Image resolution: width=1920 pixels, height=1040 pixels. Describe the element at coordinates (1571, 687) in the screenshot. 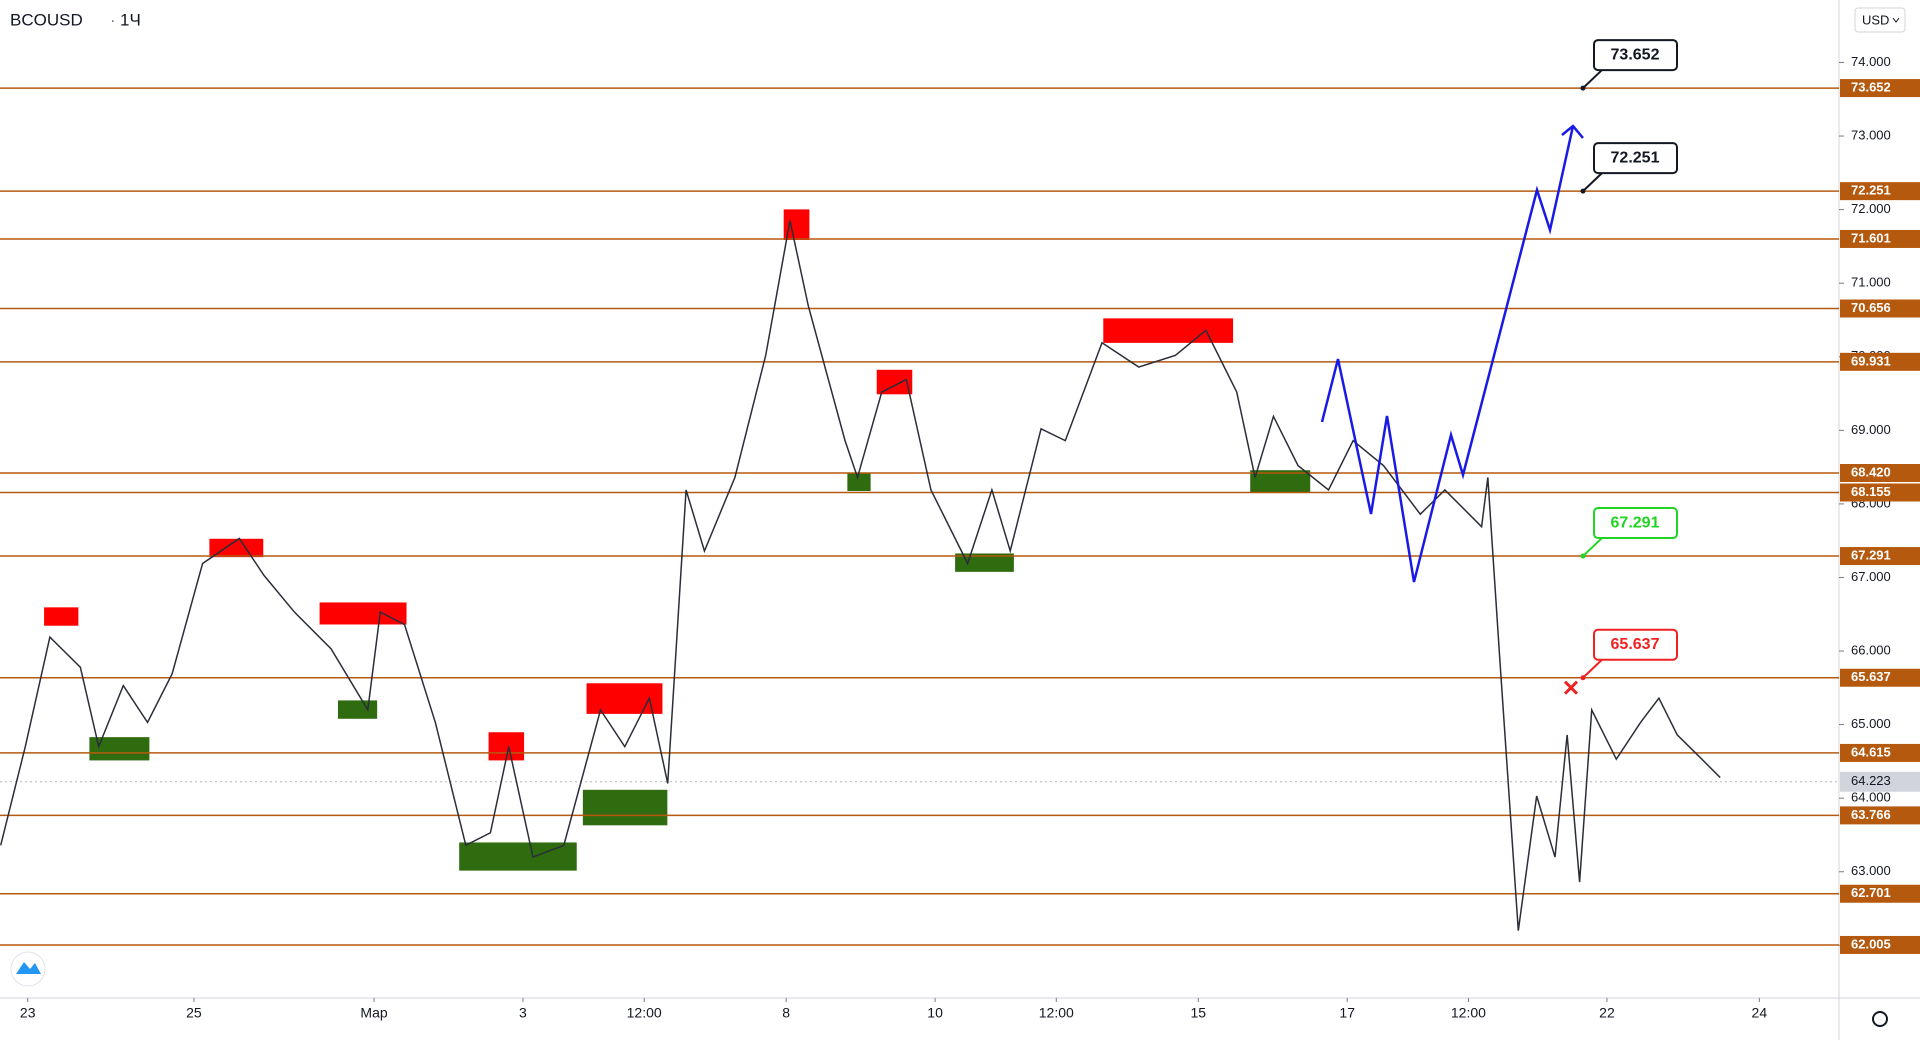

I see `cross-marker` at that location.